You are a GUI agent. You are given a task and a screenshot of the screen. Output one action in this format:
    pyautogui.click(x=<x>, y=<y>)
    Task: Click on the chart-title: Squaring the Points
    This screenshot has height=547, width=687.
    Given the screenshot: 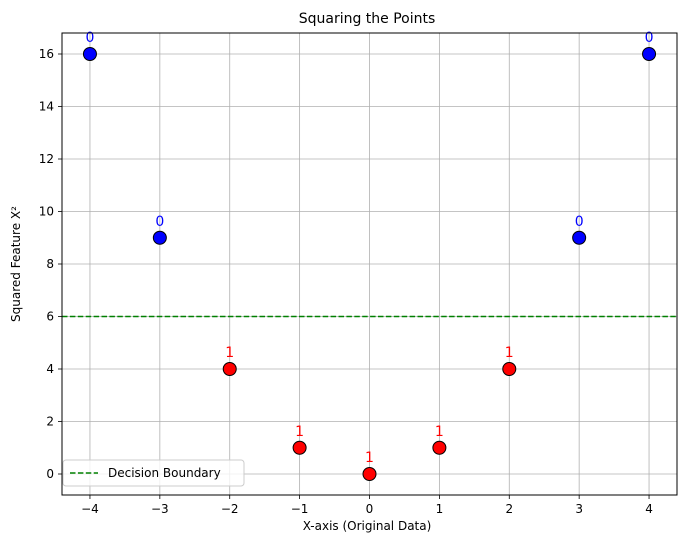 What is the action you would take?
    pyautogui.click(x=367, y=19)
    